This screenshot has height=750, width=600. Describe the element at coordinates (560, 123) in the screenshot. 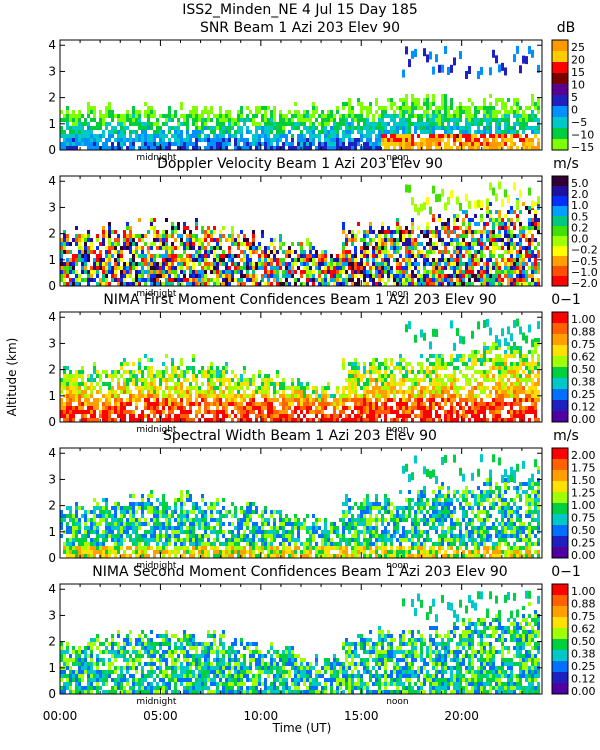

I see `colorbar-swatch` at that location.